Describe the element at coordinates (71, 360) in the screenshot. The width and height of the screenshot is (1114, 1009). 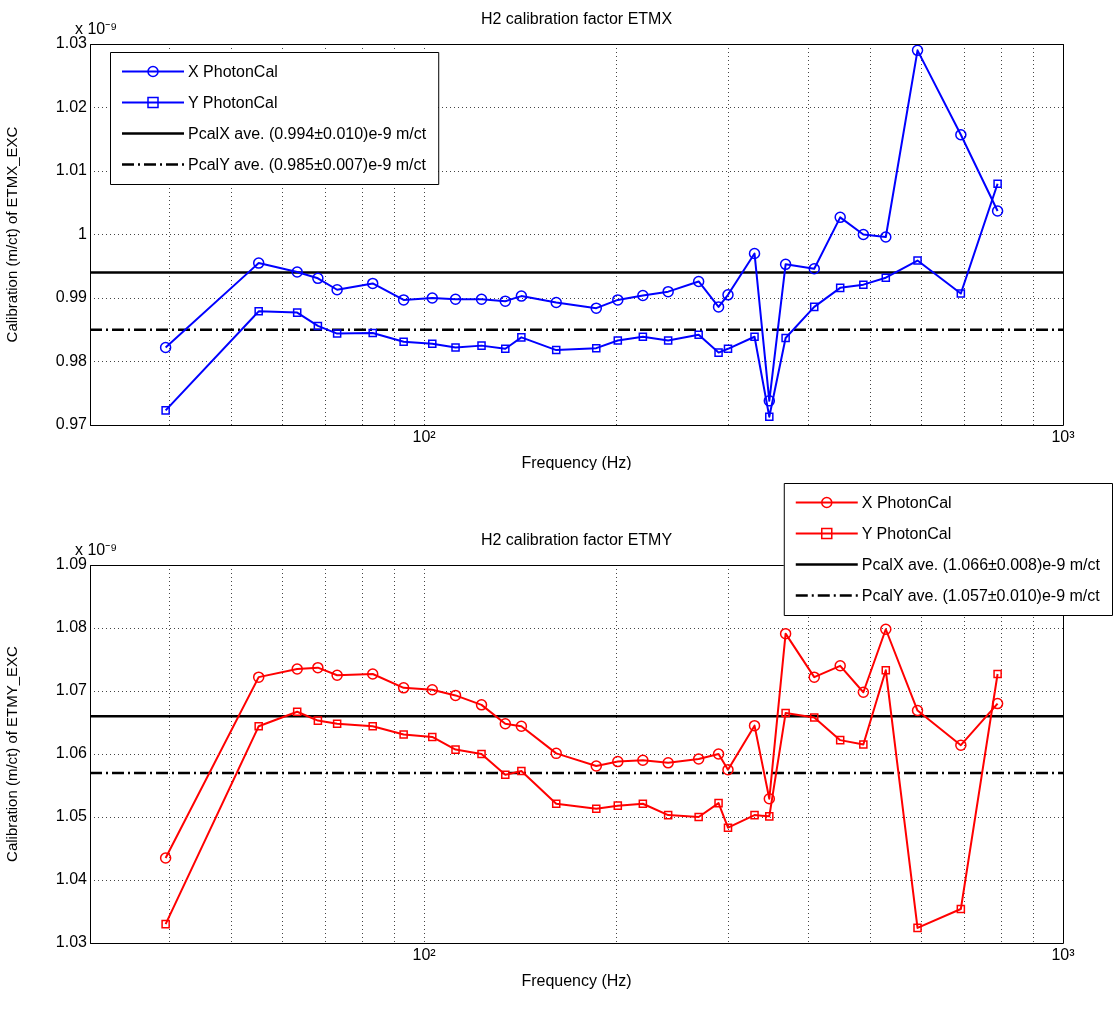
I see `y-tick-label: 0.98` at that location.